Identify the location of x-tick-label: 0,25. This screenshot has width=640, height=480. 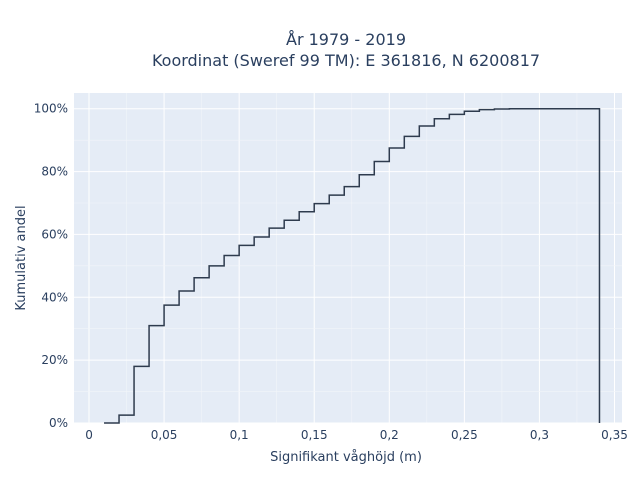
(464, 435).